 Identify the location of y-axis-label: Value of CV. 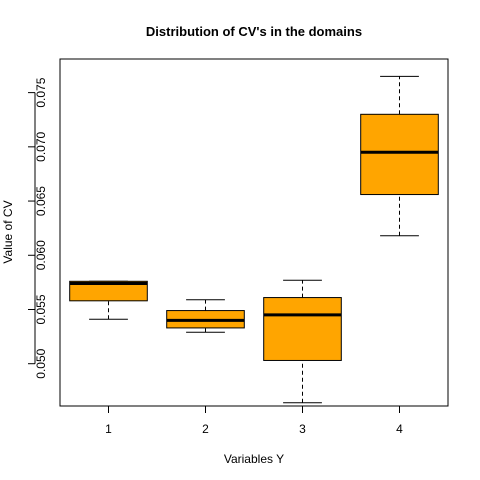
(8, 231).